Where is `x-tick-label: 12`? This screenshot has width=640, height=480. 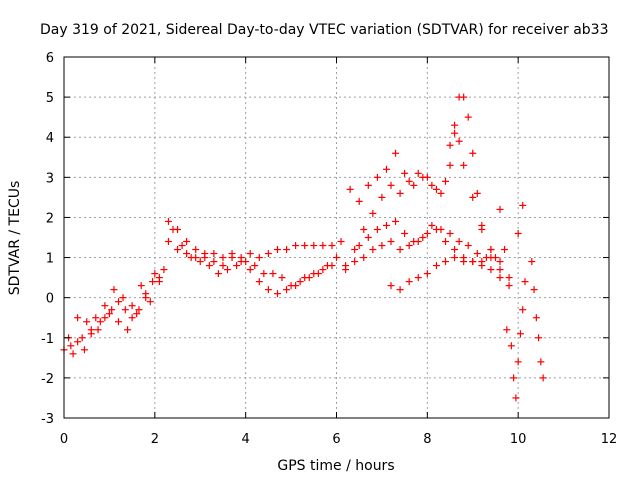 x-tick-label: 12 is located at coordinates (609, 439).